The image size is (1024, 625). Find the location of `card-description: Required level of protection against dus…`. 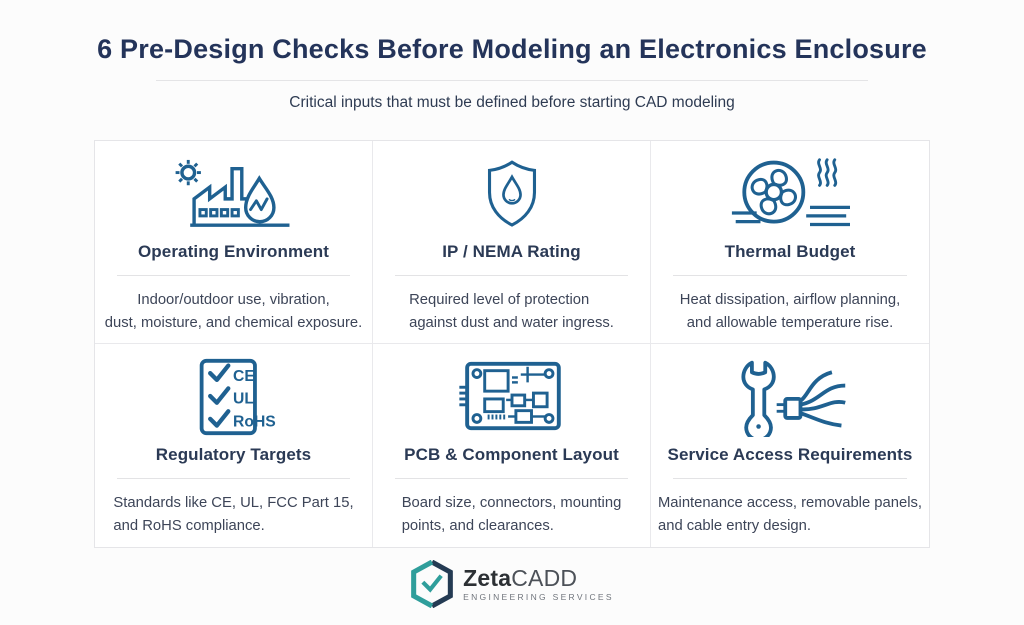

card-description: Required level of protection against dus… is located at coordinates (511, 311).